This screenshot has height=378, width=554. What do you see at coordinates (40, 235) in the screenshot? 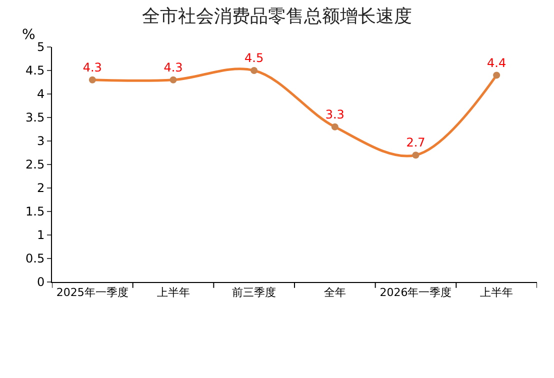
I see `y-tick-label: 1` at bounding box center [40, 235].